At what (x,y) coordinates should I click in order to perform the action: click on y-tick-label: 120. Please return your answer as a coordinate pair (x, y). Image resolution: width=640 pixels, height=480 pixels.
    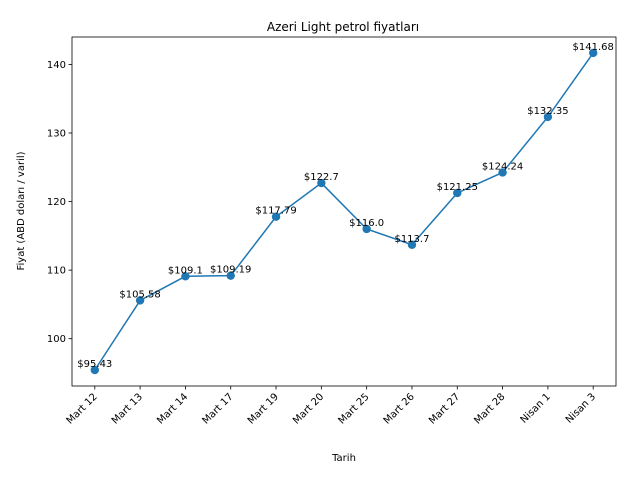
    Looking at the image, I should click on (56, 202).